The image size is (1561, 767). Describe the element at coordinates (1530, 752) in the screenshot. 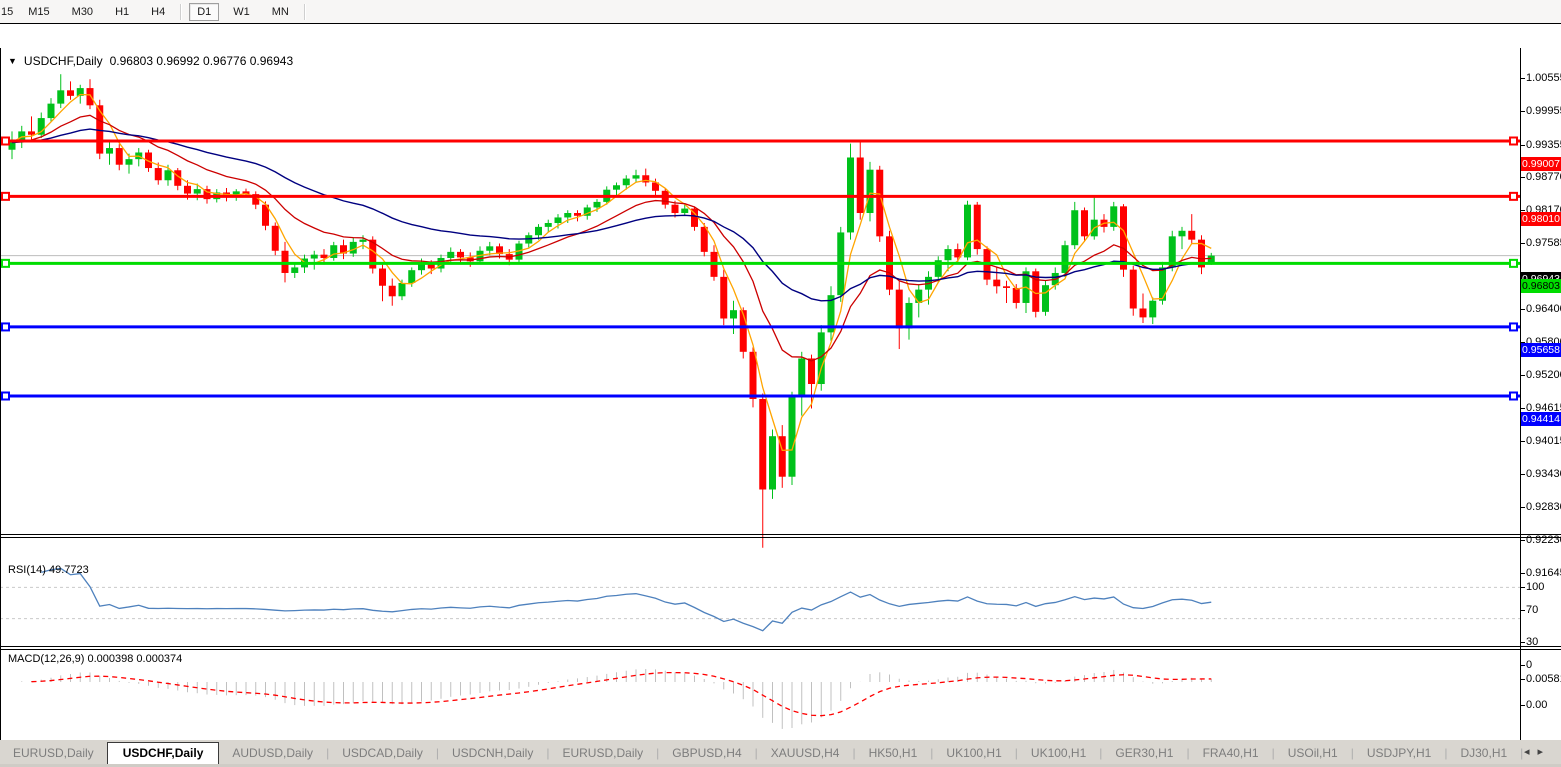

I see `tab-scroll-left-icon: ◂` at that location.